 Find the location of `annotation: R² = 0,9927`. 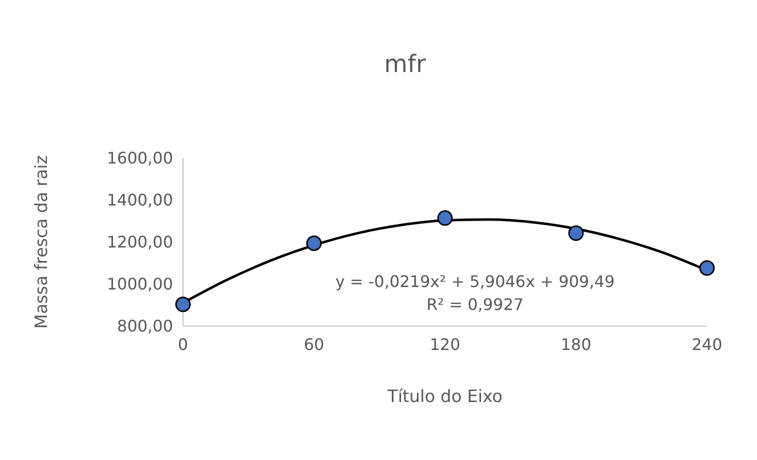

annotation: R² = 0,9927 is located at coordinates (475, 304).